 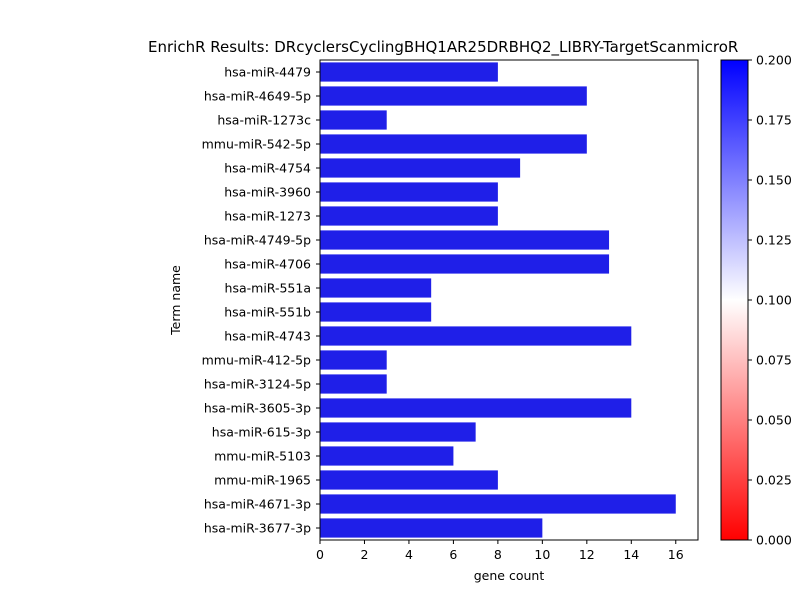 I want to click on x-tick-label: 6, so click(x=453, y=554).